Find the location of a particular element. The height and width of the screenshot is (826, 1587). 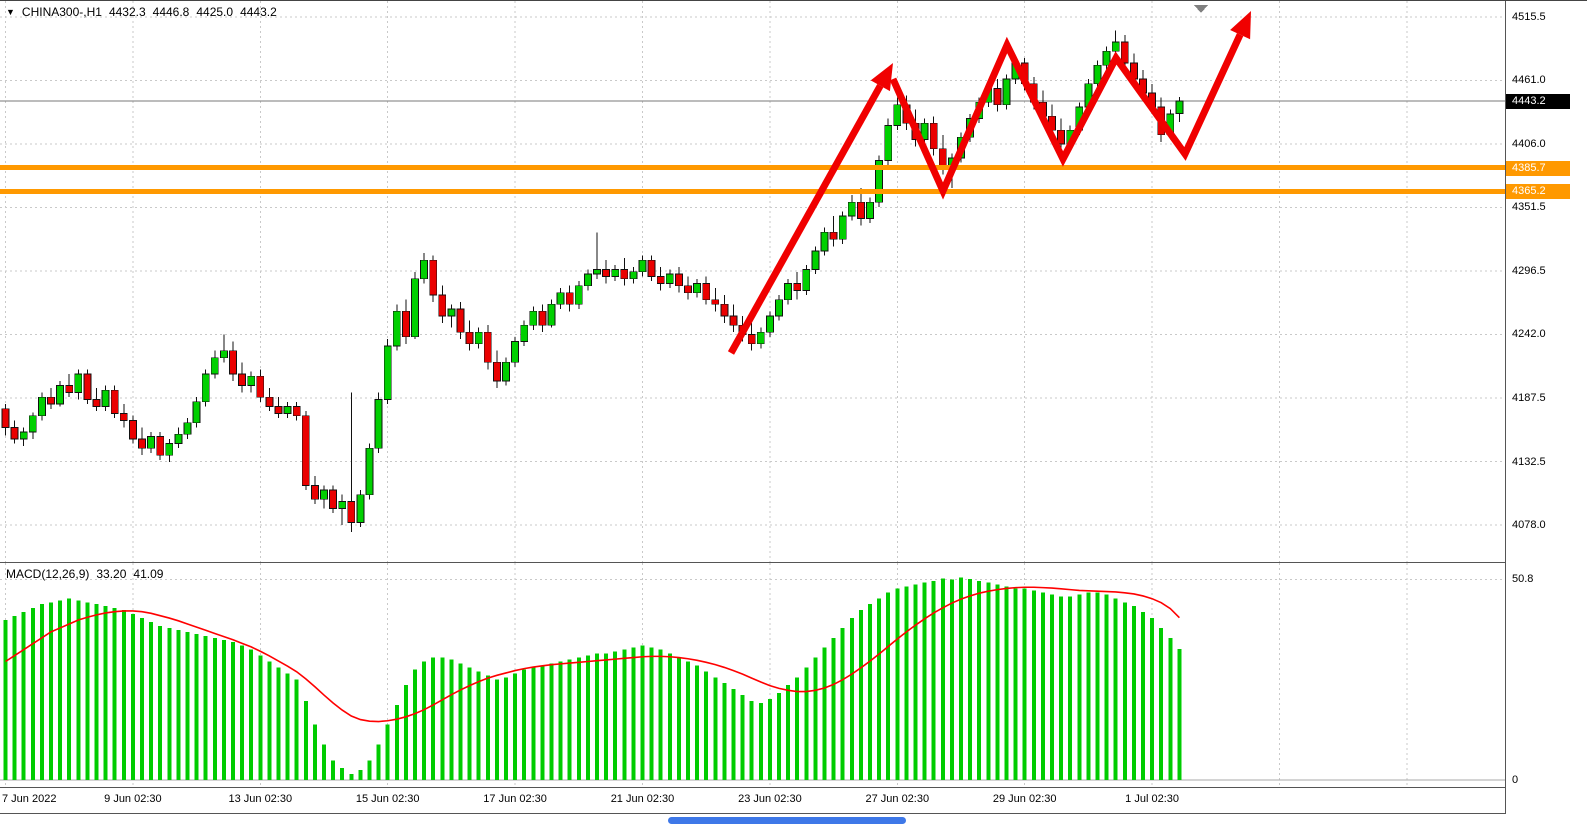

scrollbar-thumb is located at coordinates (787, 820).